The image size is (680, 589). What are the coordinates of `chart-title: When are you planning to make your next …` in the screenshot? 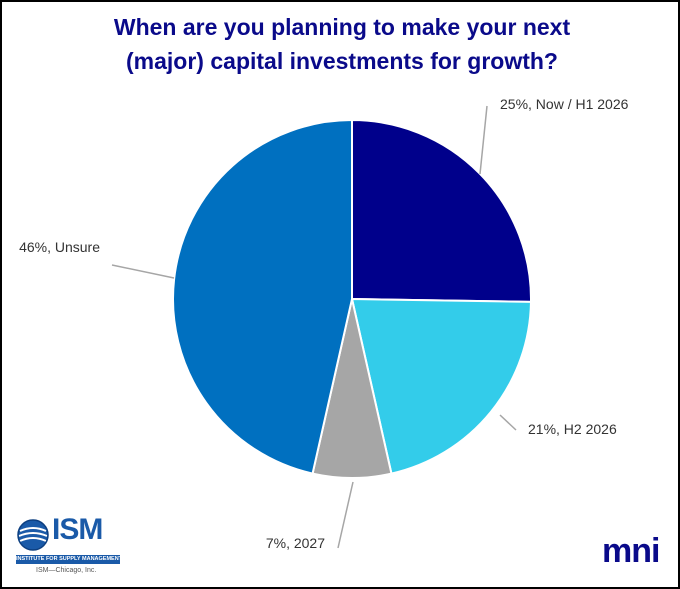 It's located at (342, 44).